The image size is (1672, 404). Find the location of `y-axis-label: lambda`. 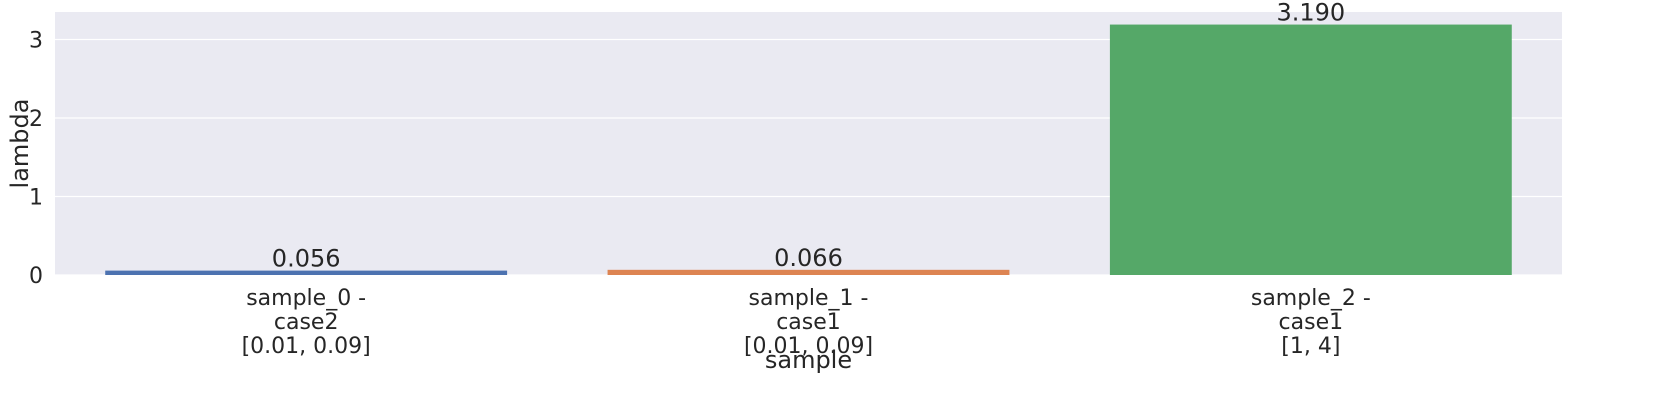

y-axis-label: lambda is located at coordinates (20, 144).